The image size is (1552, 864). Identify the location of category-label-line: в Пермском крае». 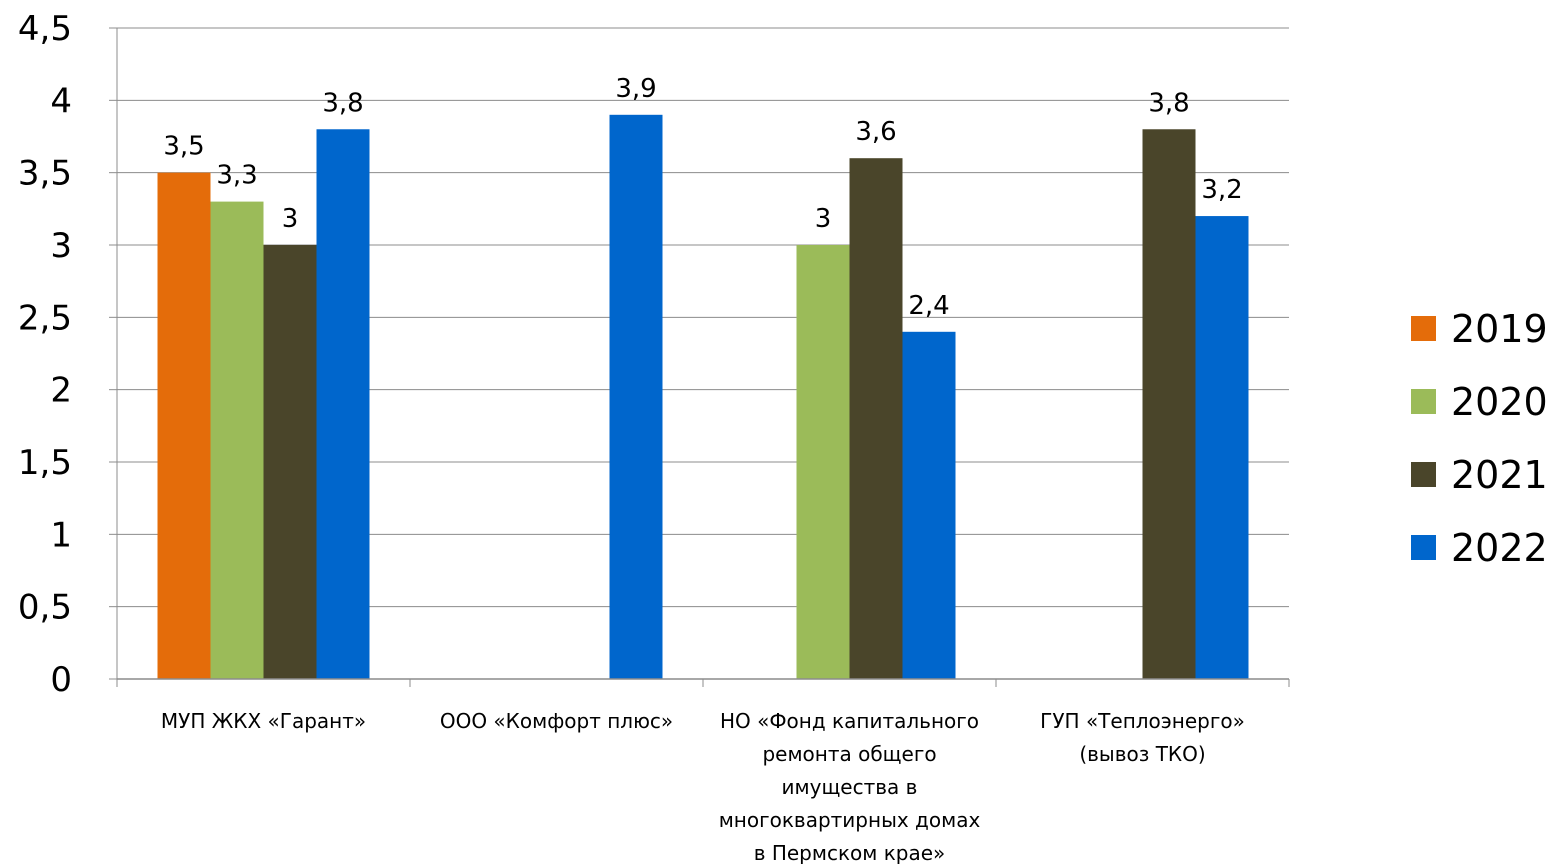
(850, 852).